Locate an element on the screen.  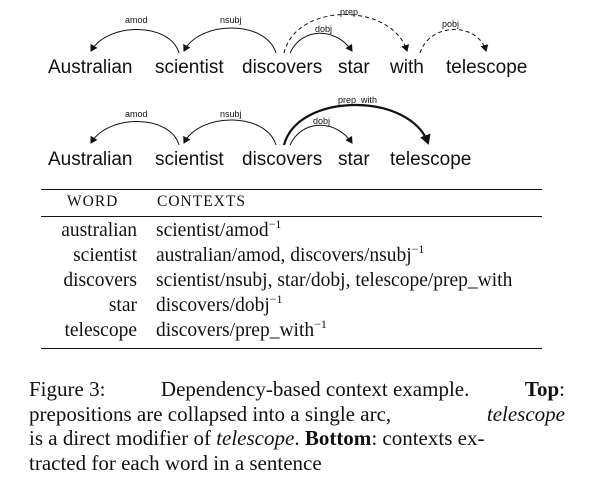
table-row-word: scientist is located at coordinates (105, 255).